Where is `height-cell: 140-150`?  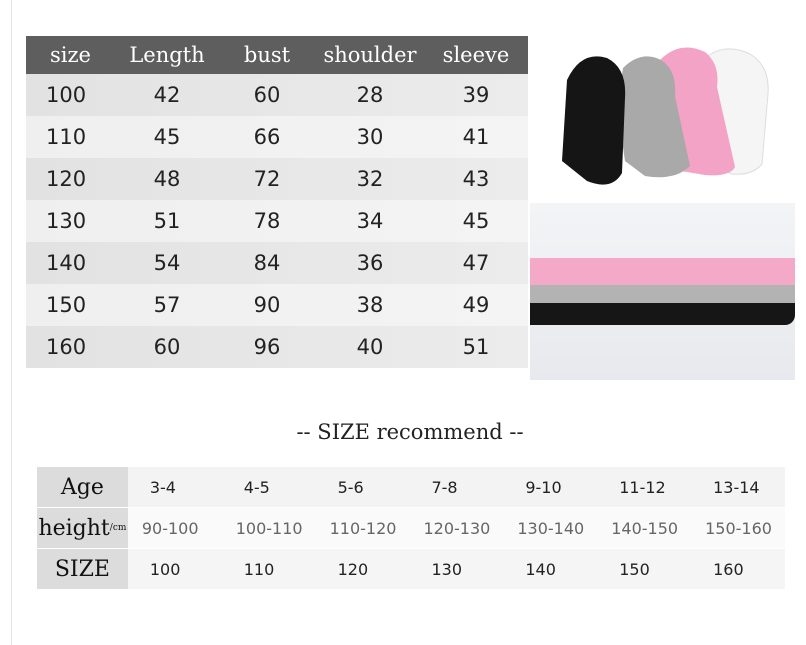 height-cell: 140-150 is located at coordinates (644, 528).